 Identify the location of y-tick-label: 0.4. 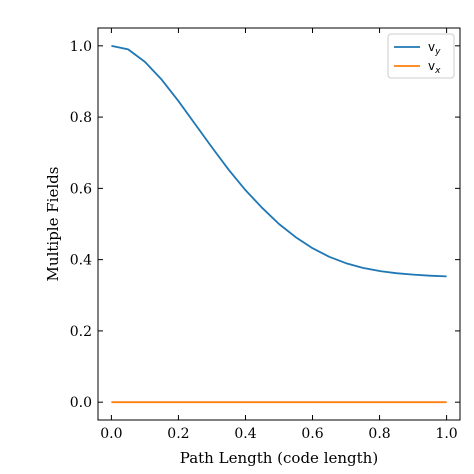
(81, 261).